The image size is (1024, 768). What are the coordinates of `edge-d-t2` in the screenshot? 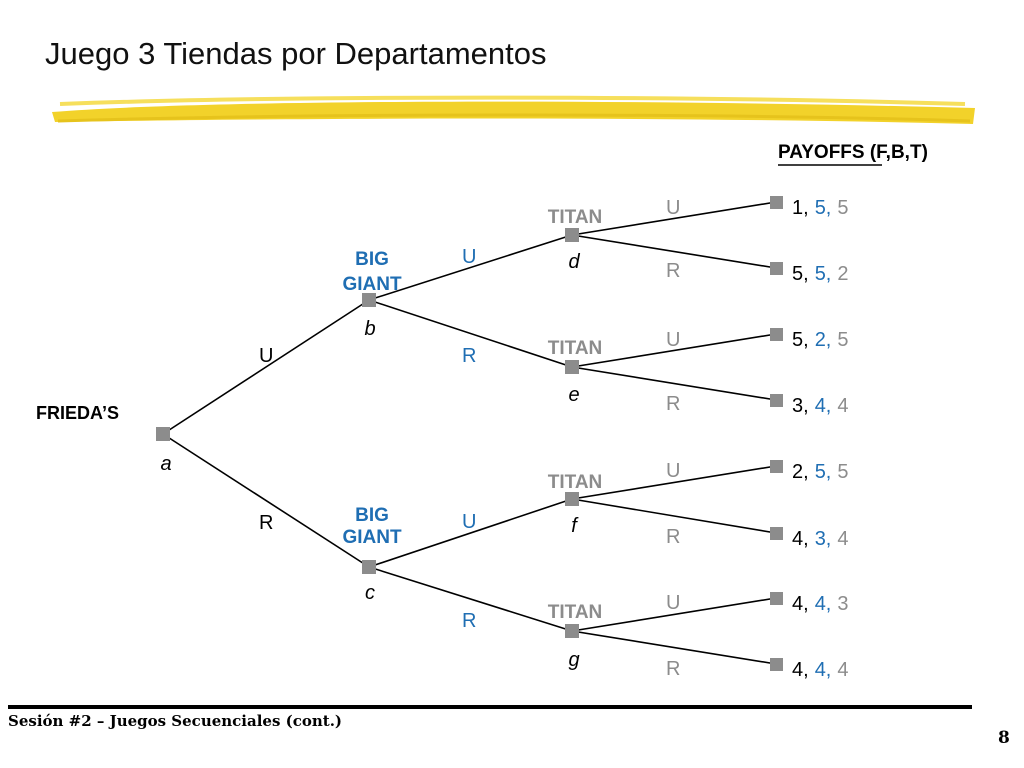 It's located at (674, 251).